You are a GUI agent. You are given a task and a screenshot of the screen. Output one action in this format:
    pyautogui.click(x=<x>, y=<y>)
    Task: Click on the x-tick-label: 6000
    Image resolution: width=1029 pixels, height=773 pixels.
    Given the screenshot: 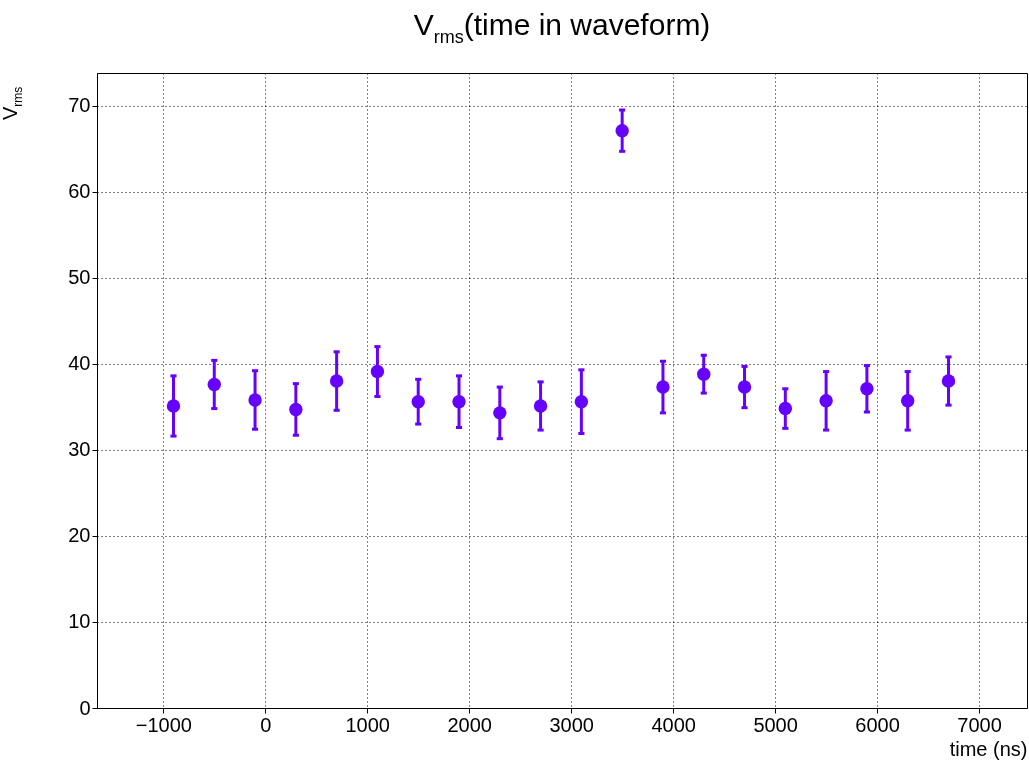 What is the action you would take?
    pyautogui.click(x=877, y=724)
    